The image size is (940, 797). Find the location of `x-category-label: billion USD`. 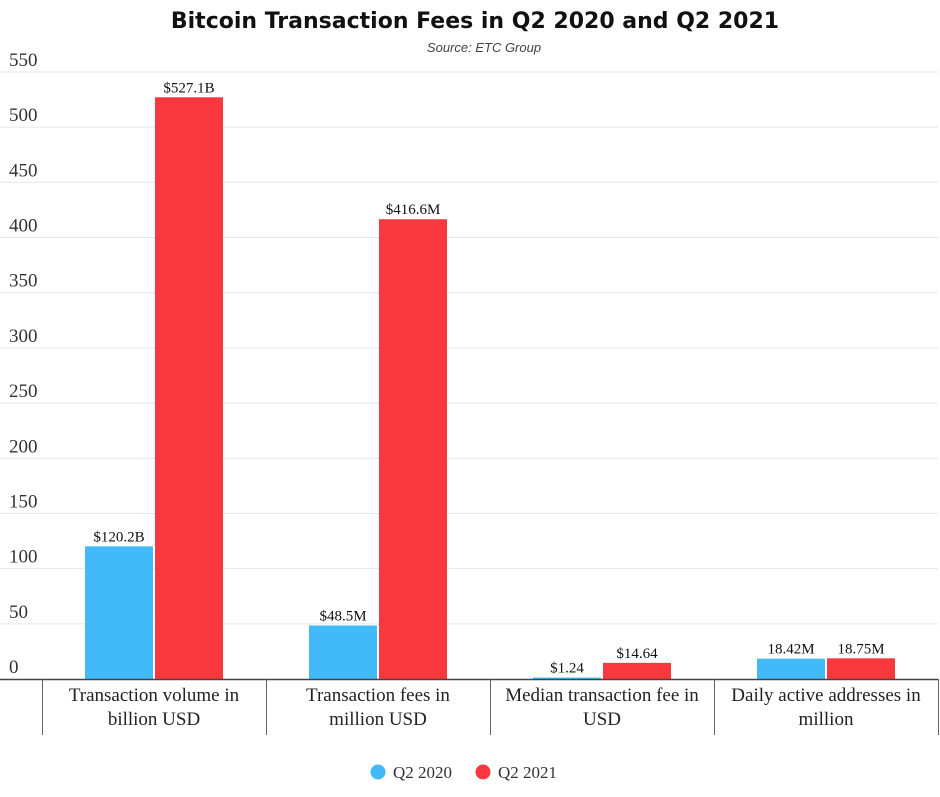

x-category-label: billion USD is located at coordinates (154, 719).